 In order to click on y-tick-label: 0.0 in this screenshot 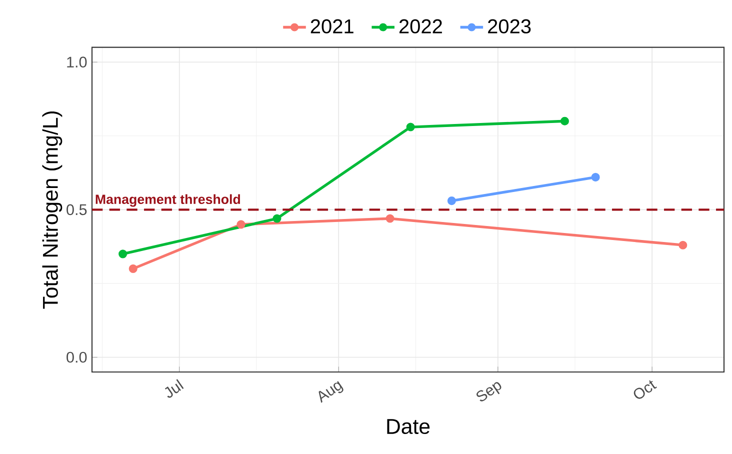, I will do `click(76, 357)`.